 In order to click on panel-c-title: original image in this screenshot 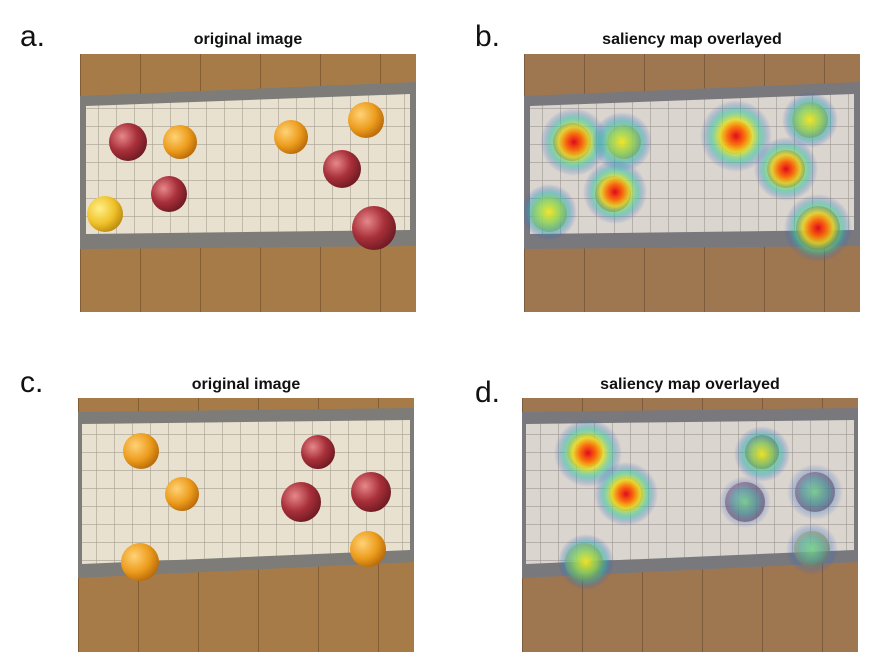, I will do `click(246, 384)`.